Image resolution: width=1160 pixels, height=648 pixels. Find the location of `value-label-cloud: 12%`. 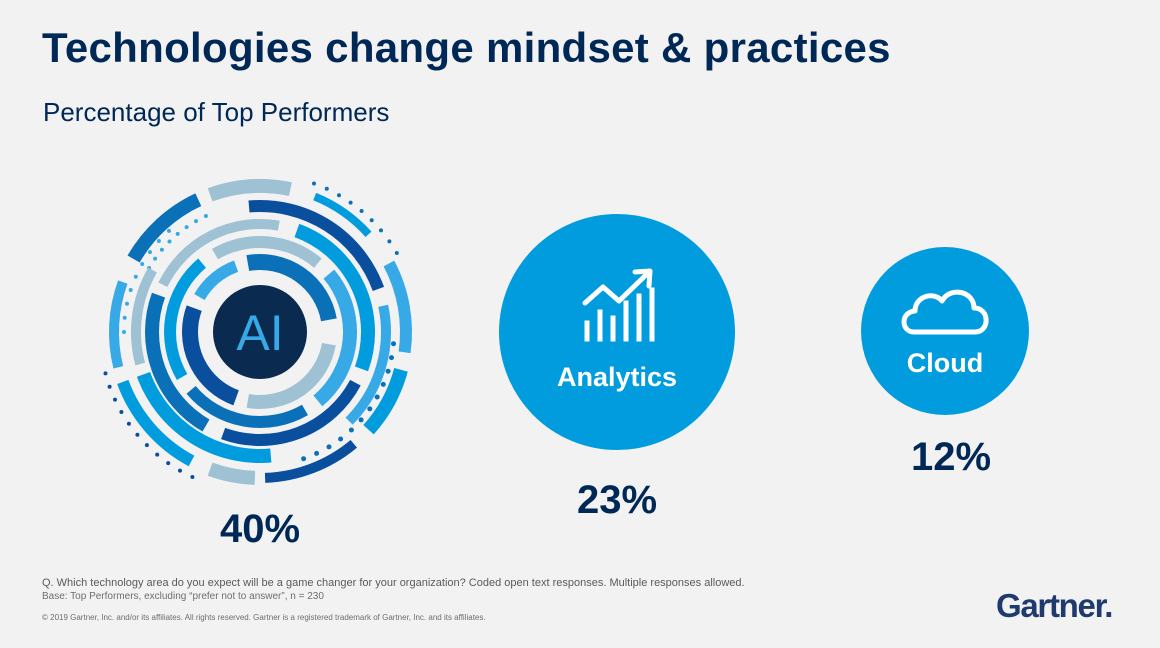

value-label-cloud: 12% is located at coordinates (951, 457).